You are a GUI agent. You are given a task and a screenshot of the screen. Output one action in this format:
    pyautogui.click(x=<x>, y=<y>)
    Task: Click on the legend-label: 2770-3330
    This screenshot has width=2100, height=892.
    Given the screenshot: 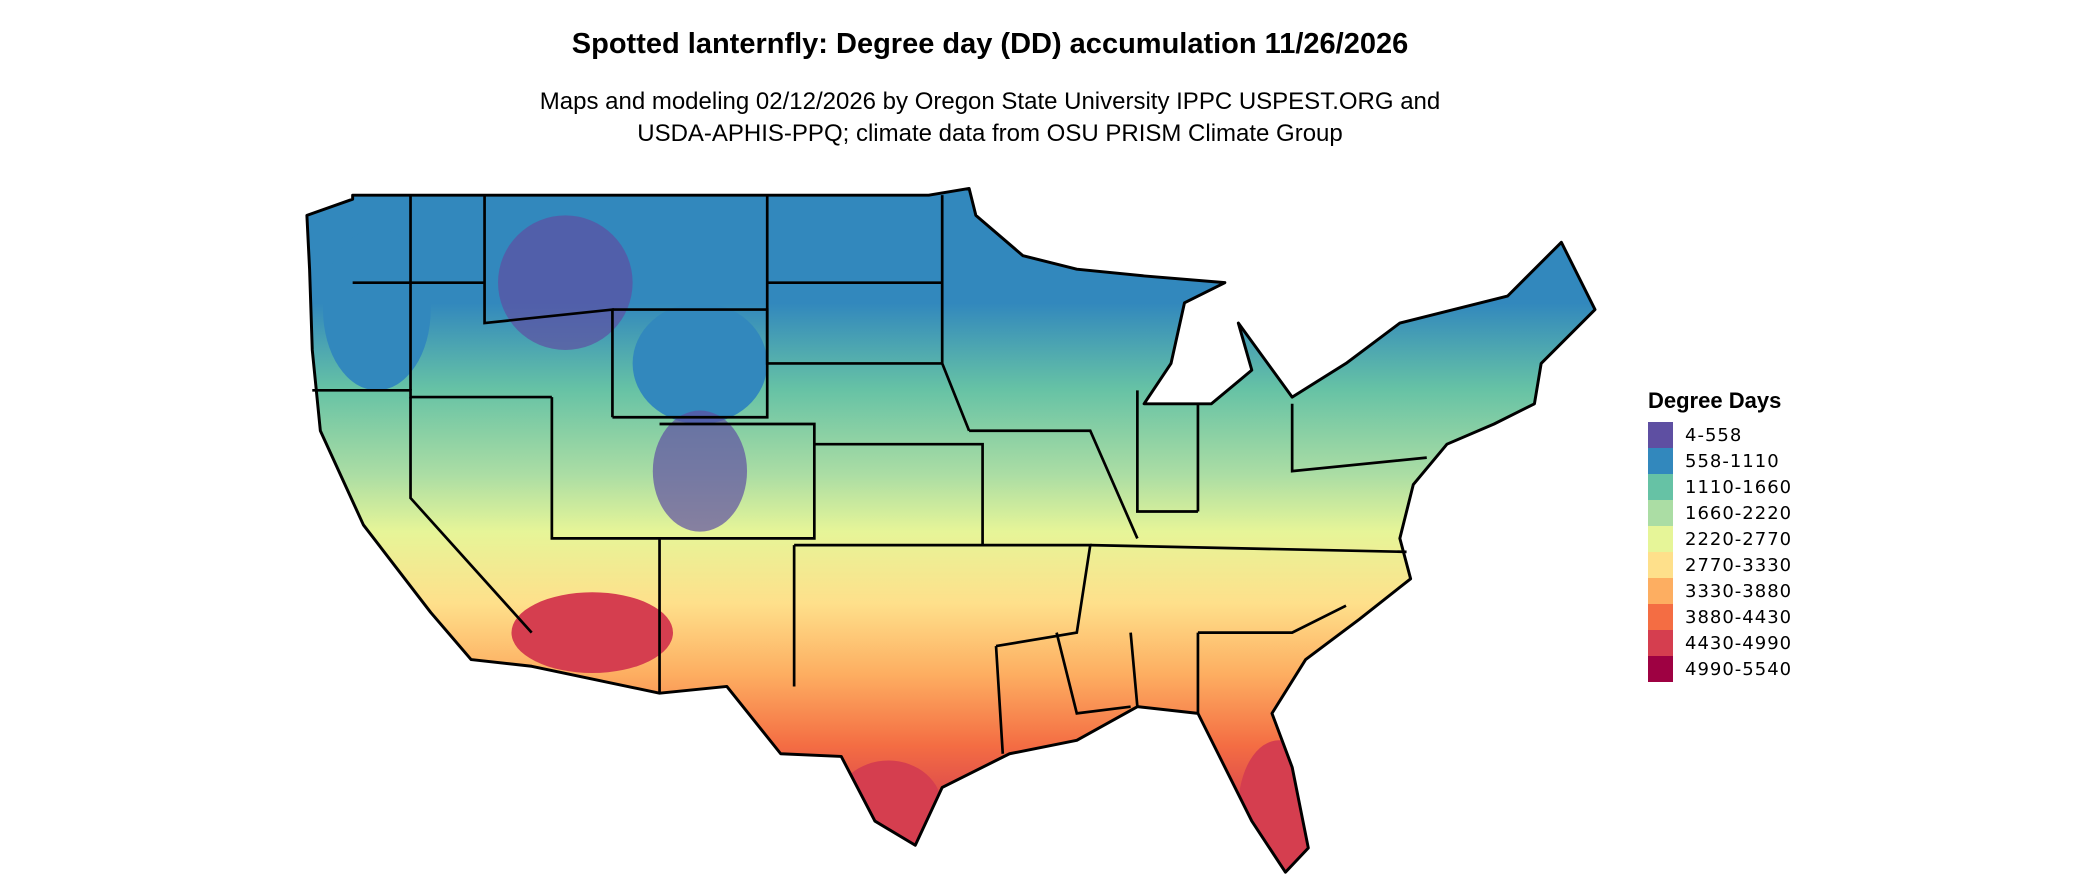 What is the action you would take?
    pyautogui.click(x=1739, y=565)
    